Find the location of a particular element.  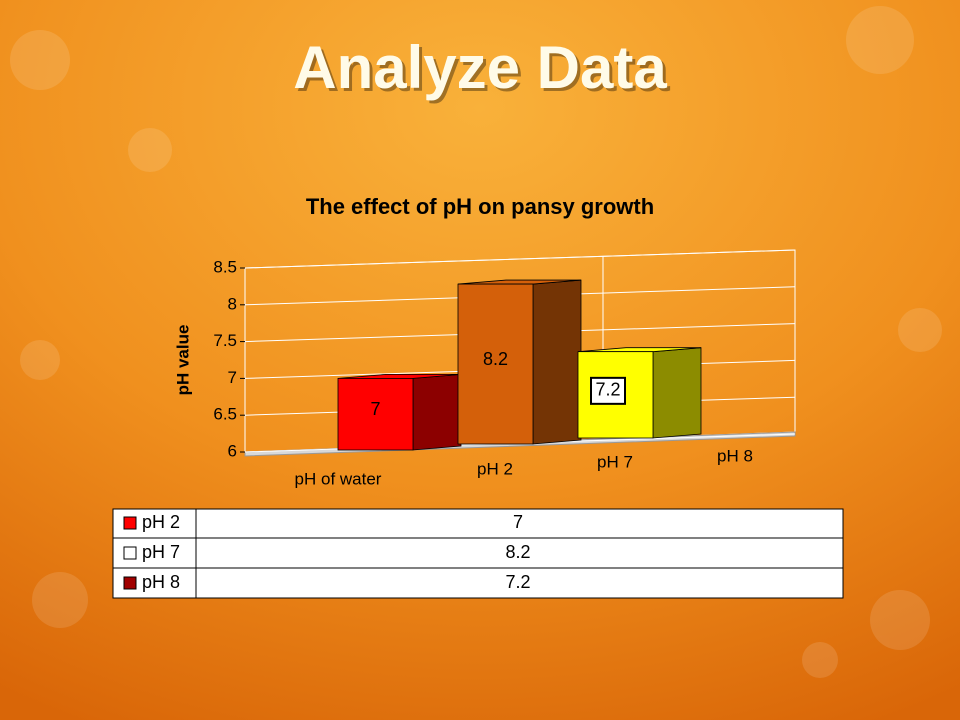

data-table is located at coordinates (478, 553).